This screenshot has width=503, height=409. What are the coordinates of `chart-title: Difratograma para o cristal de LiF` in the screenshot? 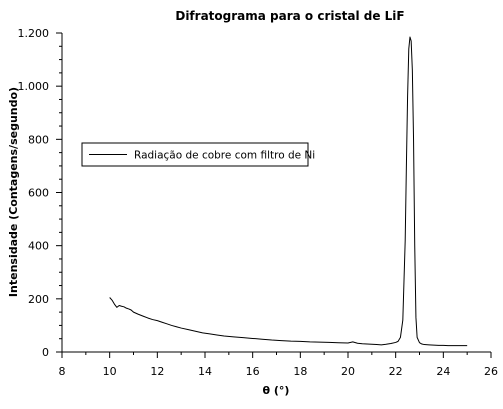 It's located at (289, 16).